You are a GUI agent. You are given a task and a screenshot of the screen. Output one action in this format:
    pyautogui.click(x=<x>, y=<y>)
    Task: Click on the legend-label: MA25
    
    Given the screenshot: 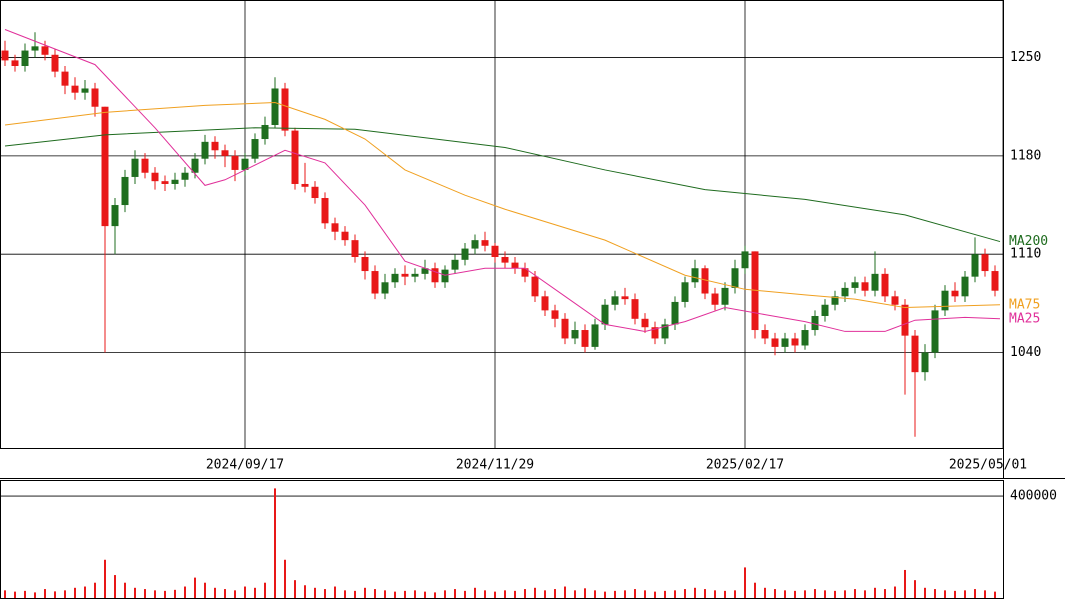 What is the action you would take?
    pyautogui.click(x=1024, y=318)
    